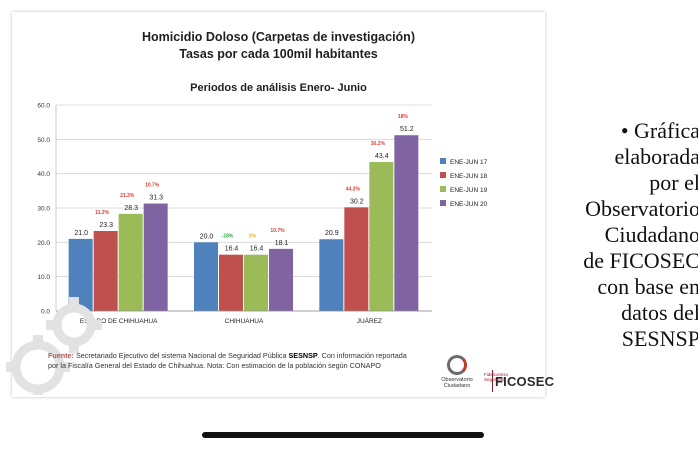 Image resolution: width=698 pixels, height=450 pixels. I want to click on observatorio-logo: Observatorio Ciudadano, so click(457, 372).